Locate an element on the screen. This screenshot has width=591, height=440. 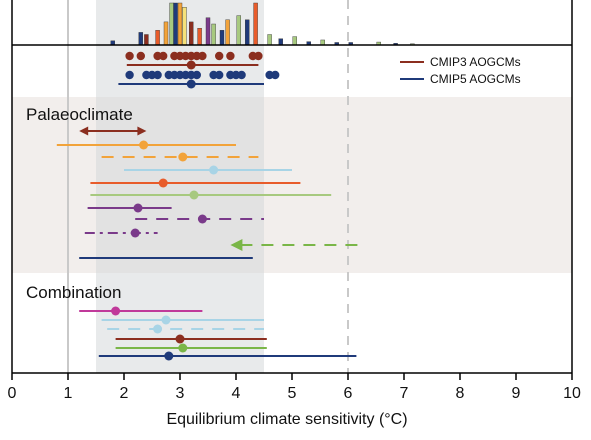
model-dots is located at coordinates (202, 65).